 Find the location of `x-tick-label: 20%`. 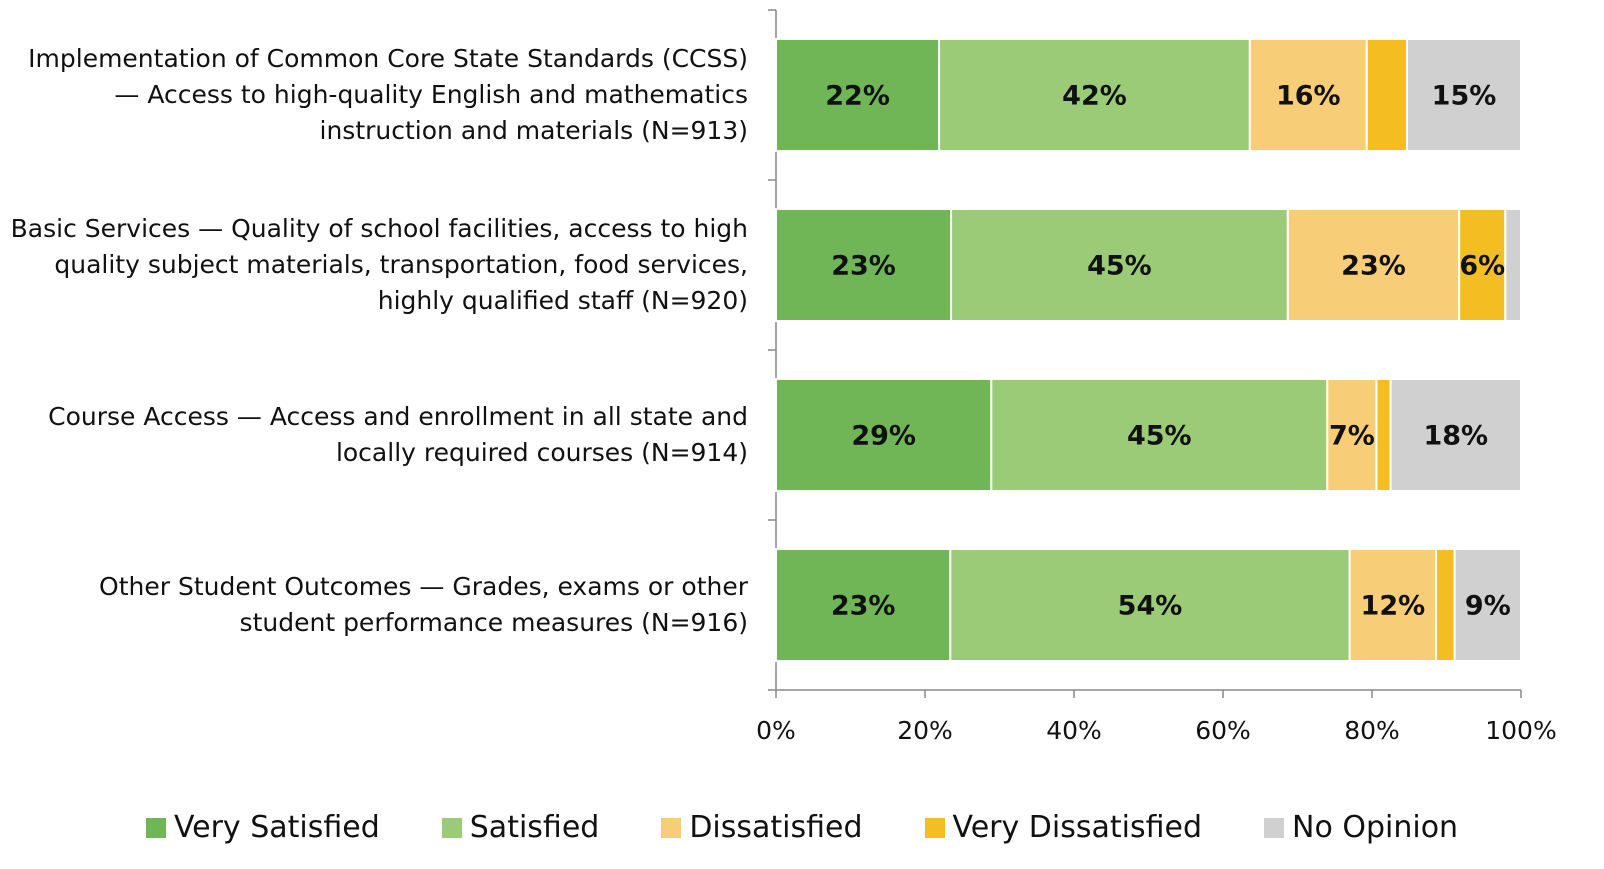

x-tick-label: 20% is located at coordinates (925, 730).